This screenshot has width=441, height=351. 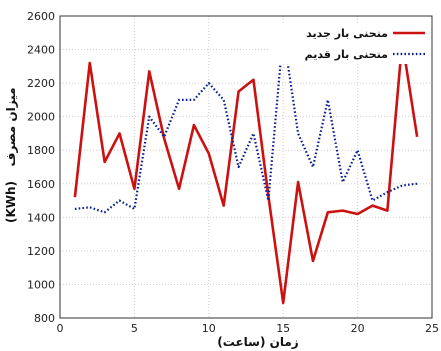 I want to click on y-tick-label: 2200, so click(x=41, y=83).